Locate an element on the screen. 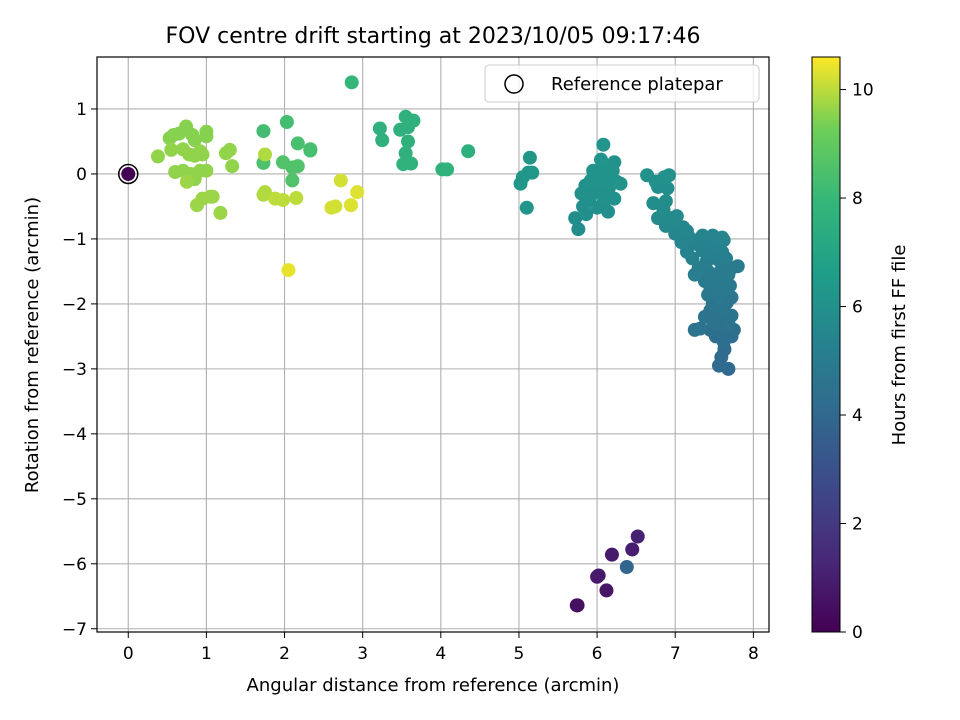  y-tick-label: 1 is located at coordinates (81, 110).